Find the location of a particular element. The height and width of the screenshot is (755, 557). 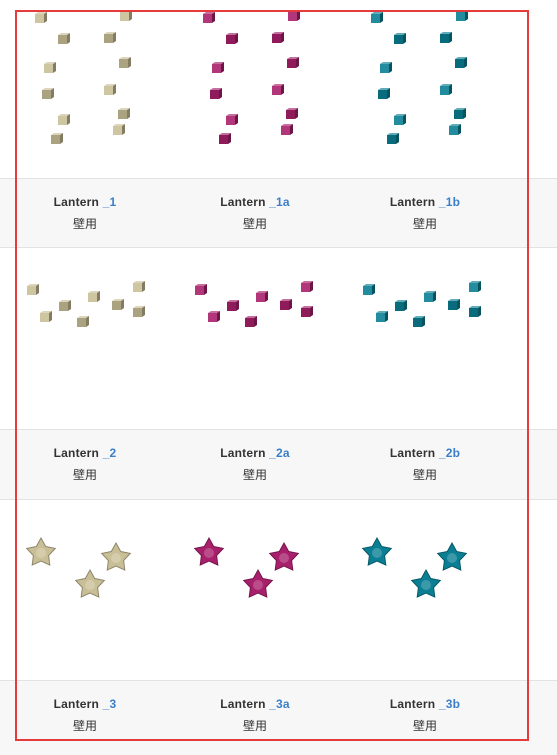

star-lantern-cluster-icon is located at coordinates (78, 567).